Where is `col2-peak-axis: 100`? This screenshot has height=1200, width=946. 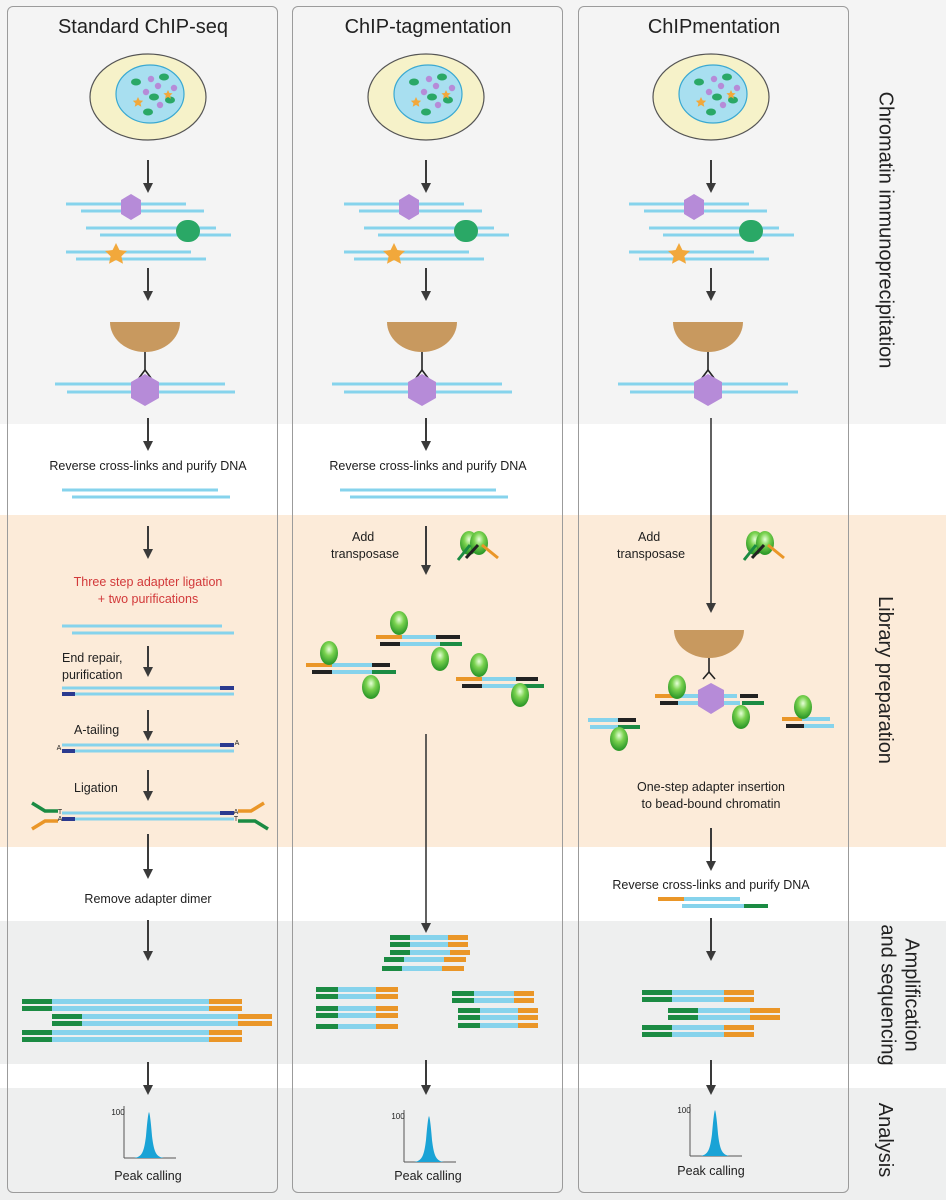
col2-peak-axis: 100 is located at coordinates (398, 1116).